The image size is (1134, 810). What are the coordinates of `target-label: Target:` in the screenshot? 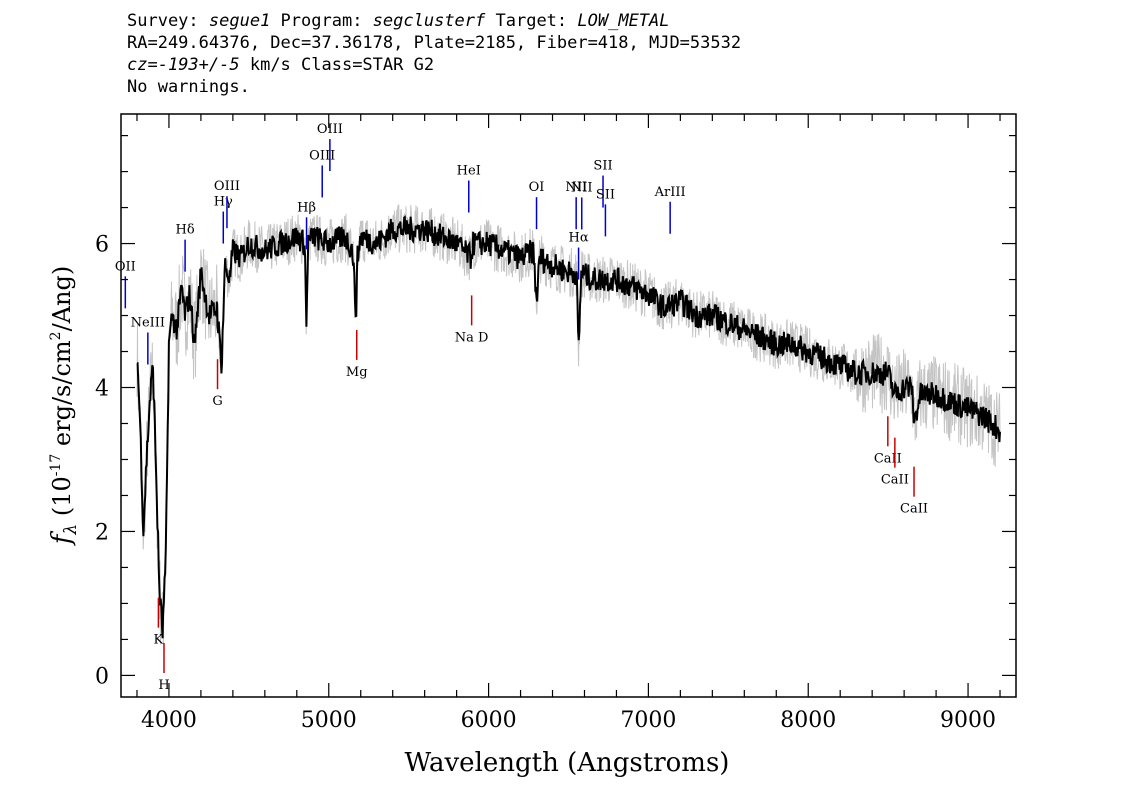 It's located at (531, 21).